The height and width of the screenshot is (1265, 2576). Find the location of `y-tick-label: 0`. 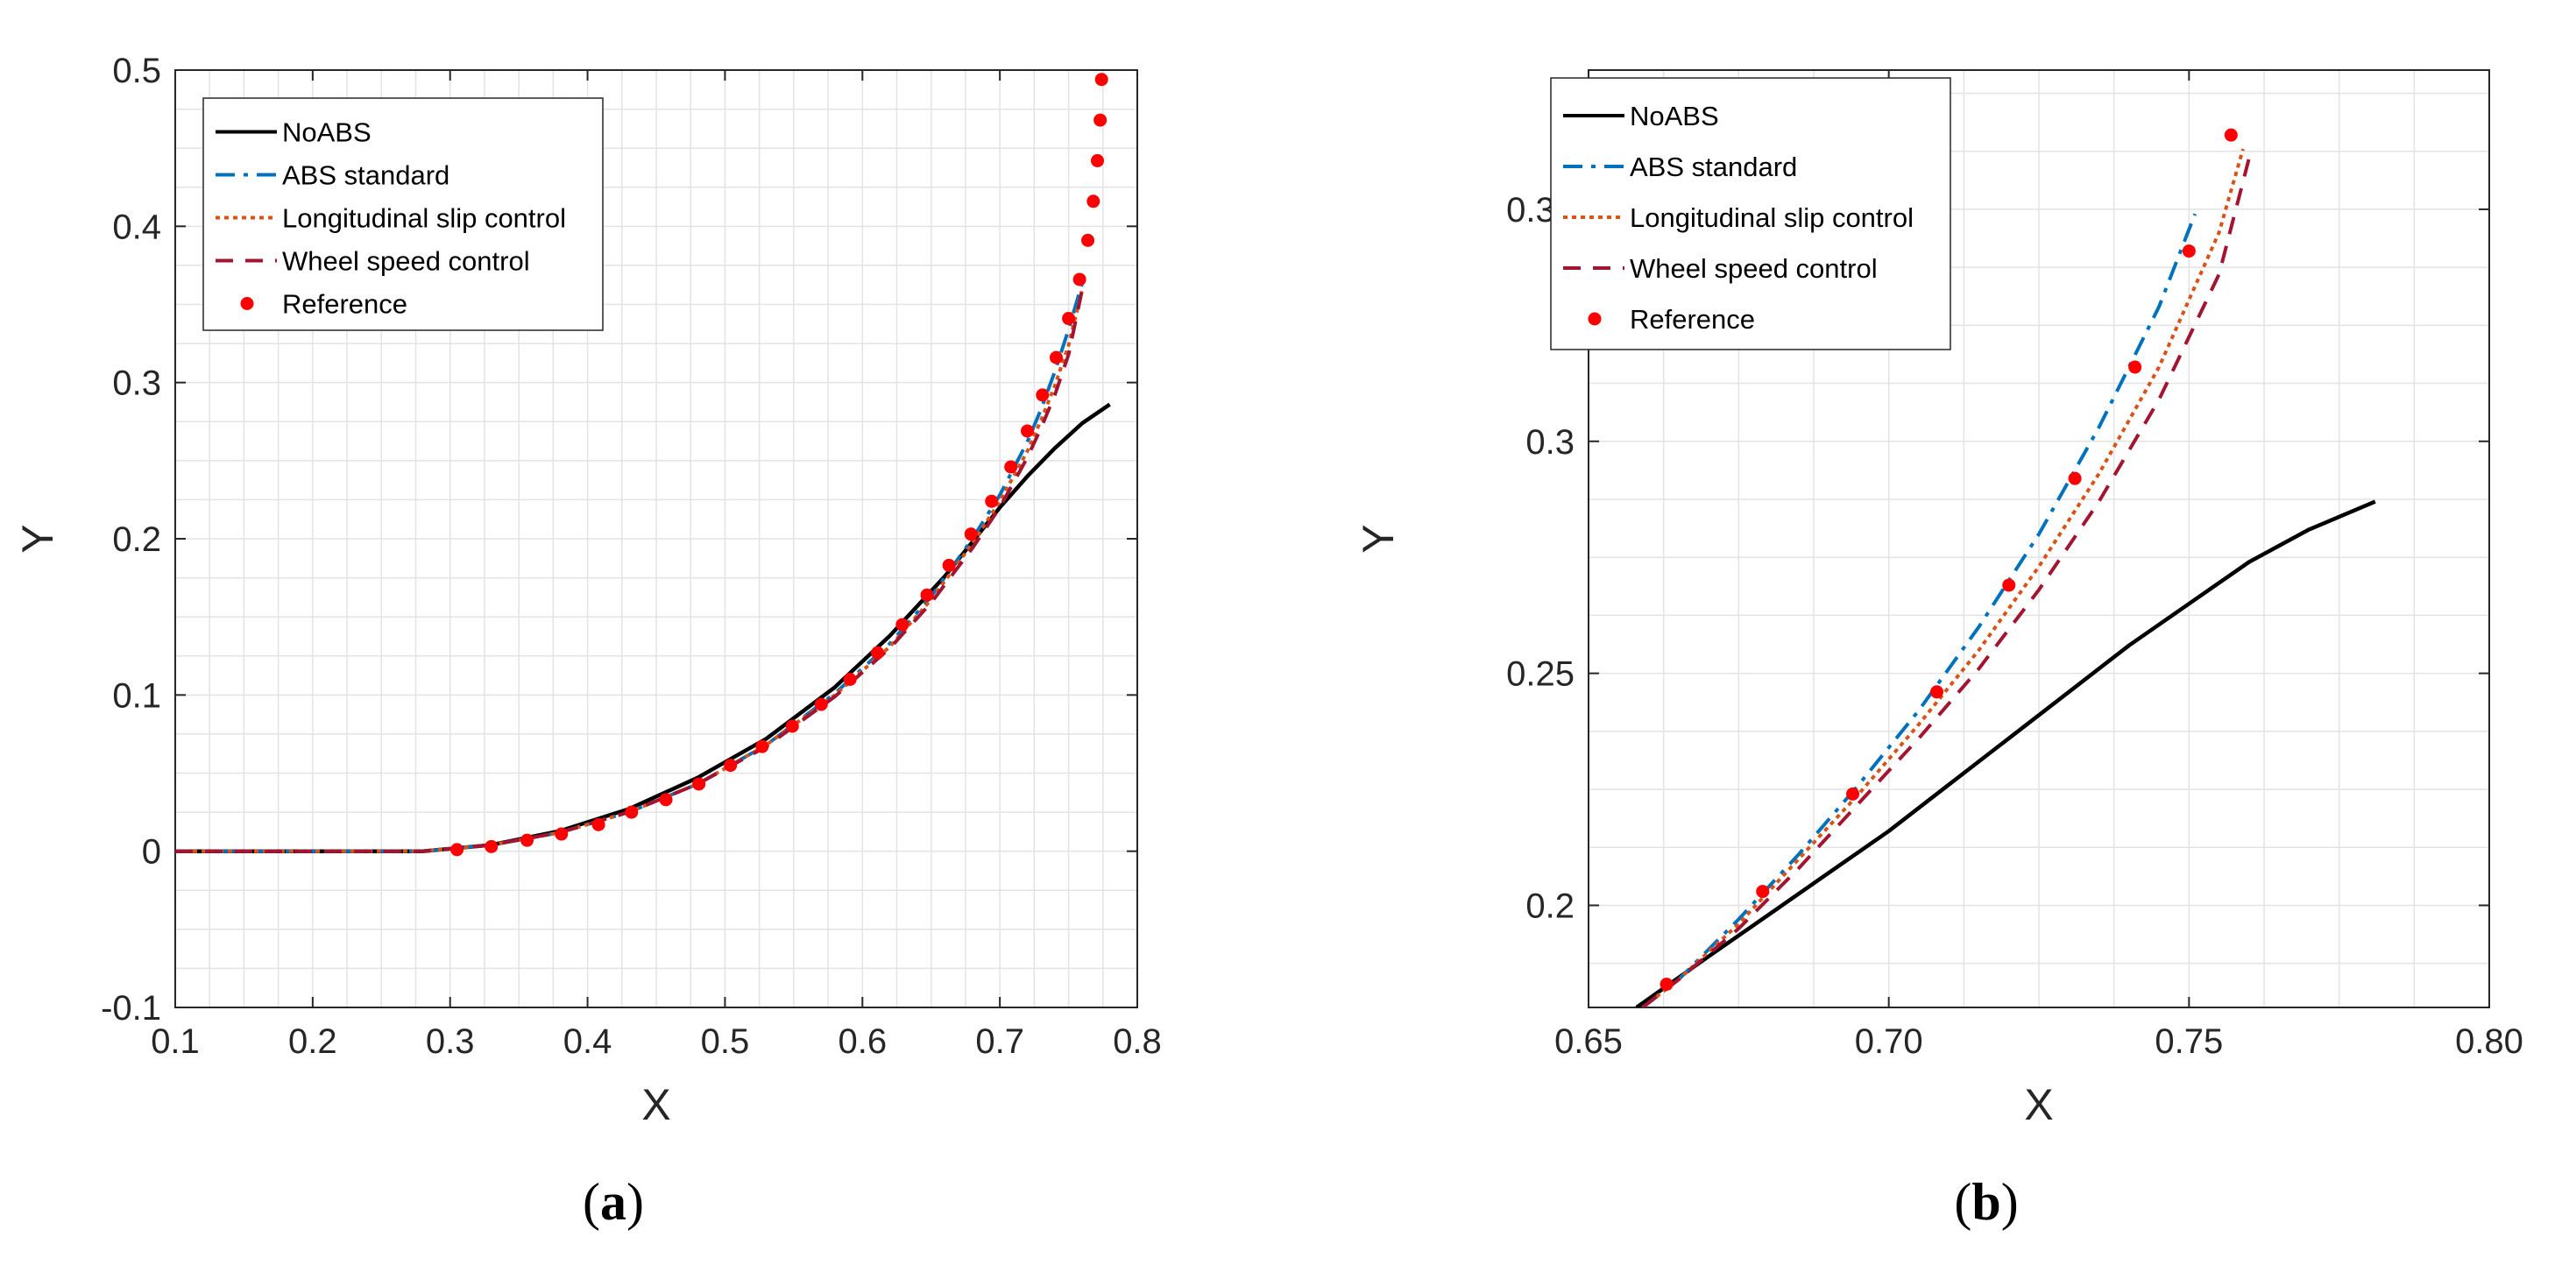

y-tick-label: 0 is located at coordinates (151, 853).